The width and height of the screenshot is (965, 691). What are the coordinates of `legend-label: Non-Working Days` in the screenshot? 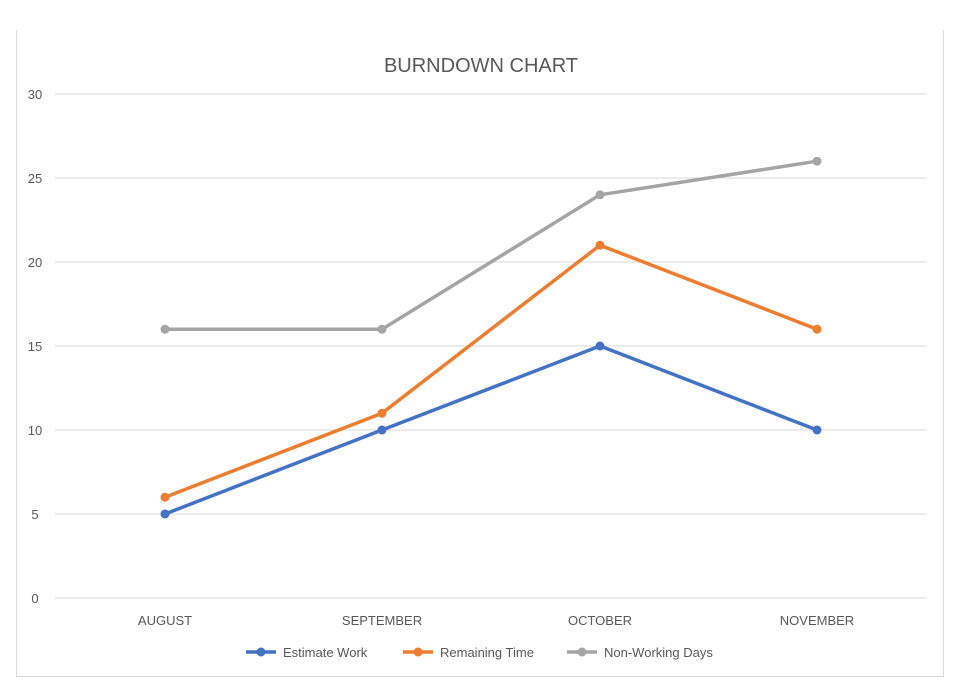 It's located at (658, 652).